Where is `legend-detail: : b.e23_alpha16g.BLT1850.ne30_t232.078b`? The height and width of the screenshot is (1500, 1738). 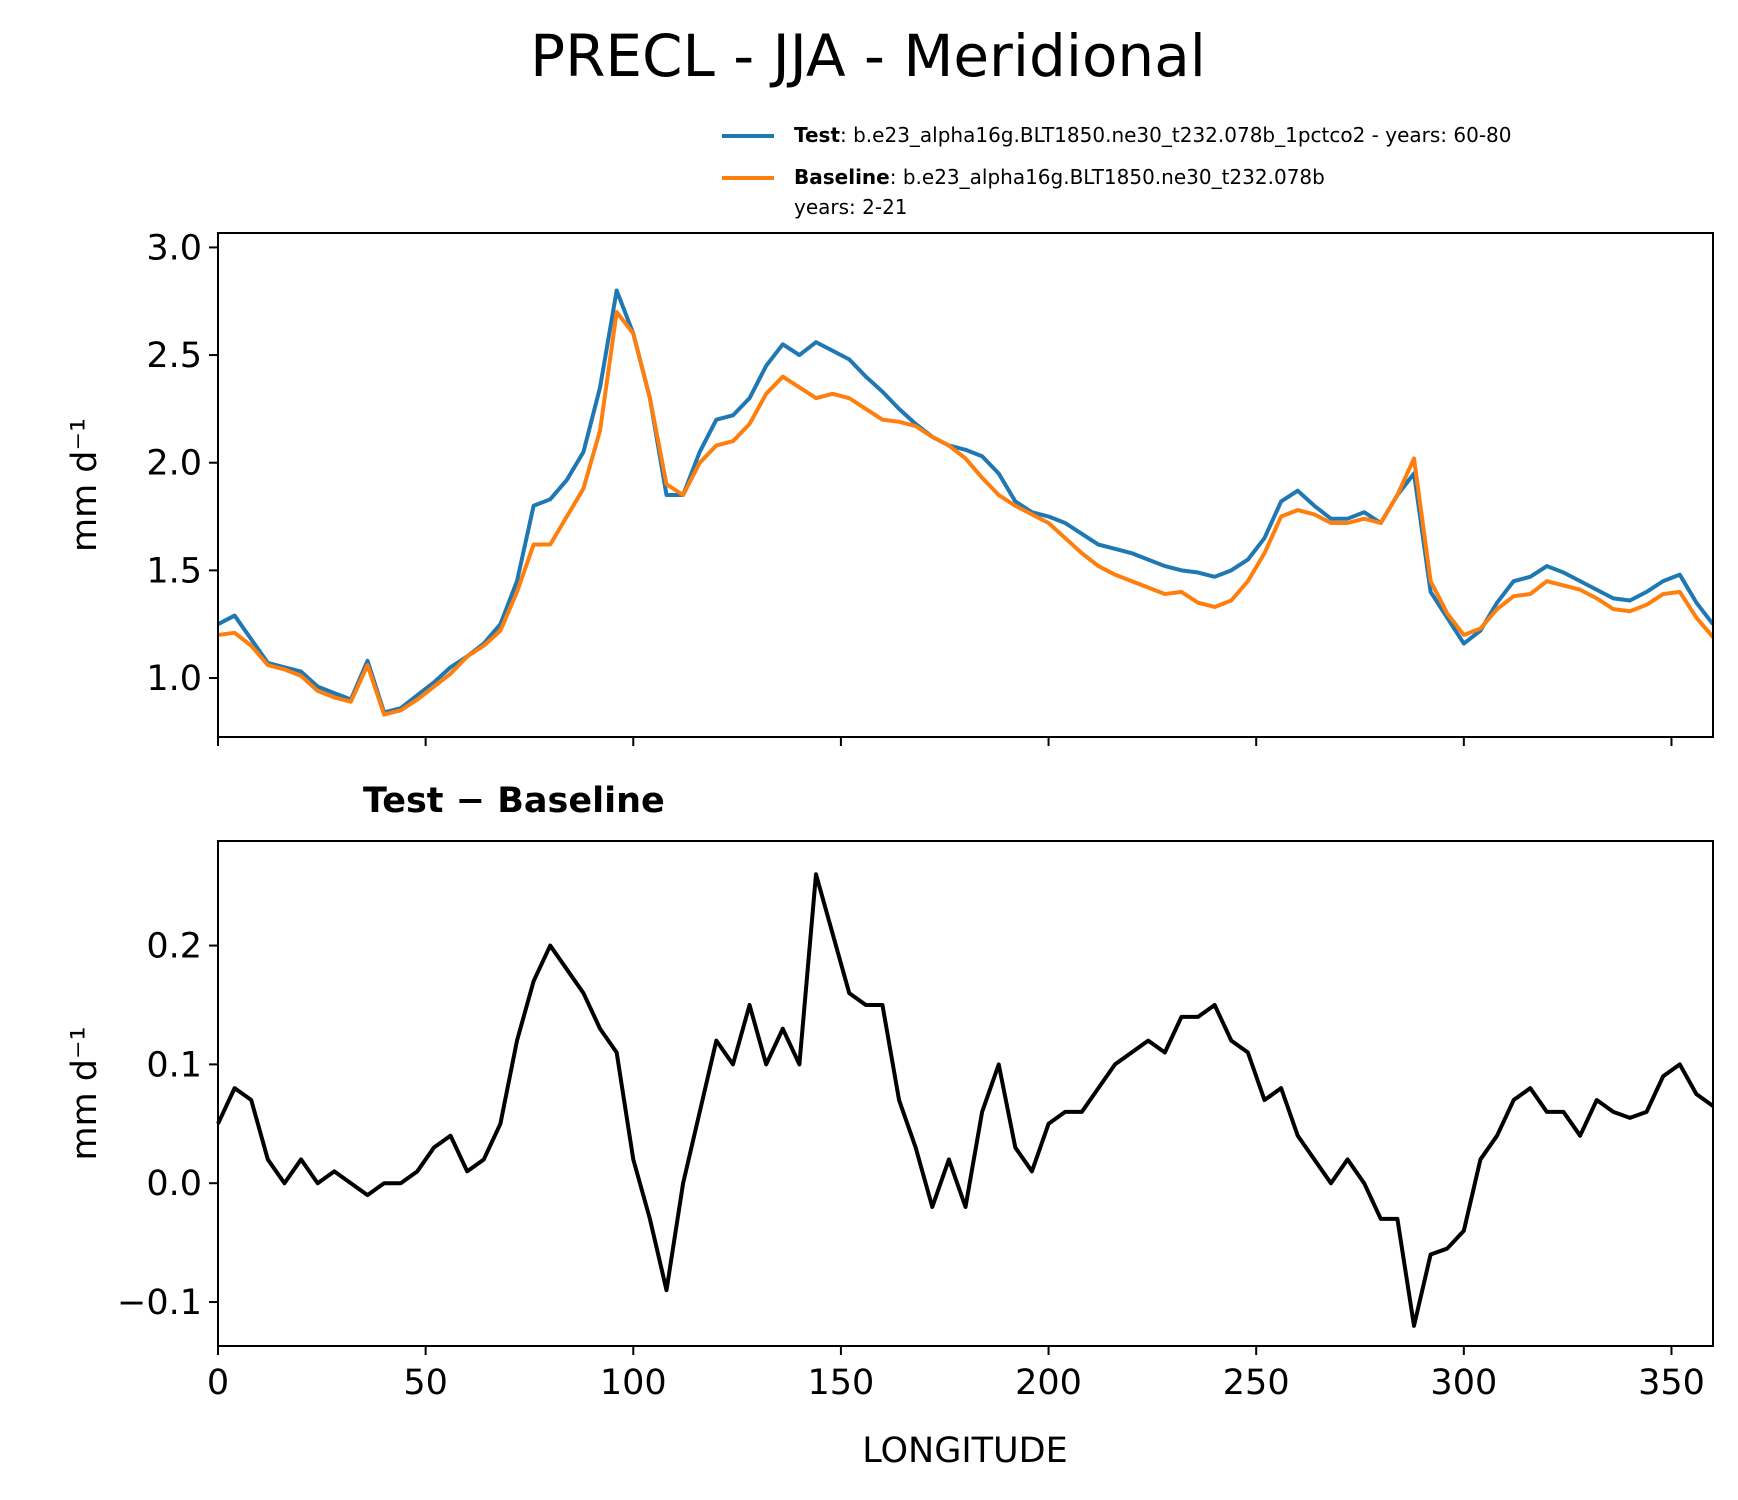
legend-detail: : b.e23_alpha16g.BLT1850.ne30_t232.078b is located at coordinates (1107, 177).